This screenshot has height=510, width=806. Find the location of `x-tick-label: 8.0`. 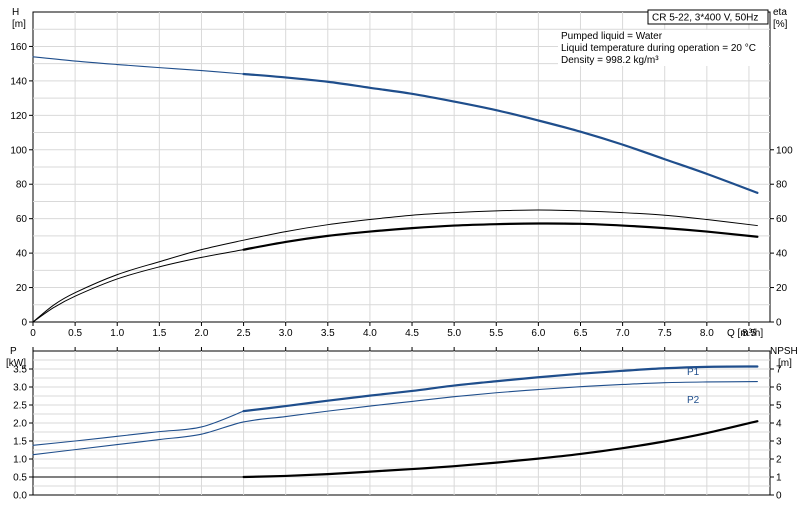

x-tick-label: 8.0 is located at coordinates (707, 333).